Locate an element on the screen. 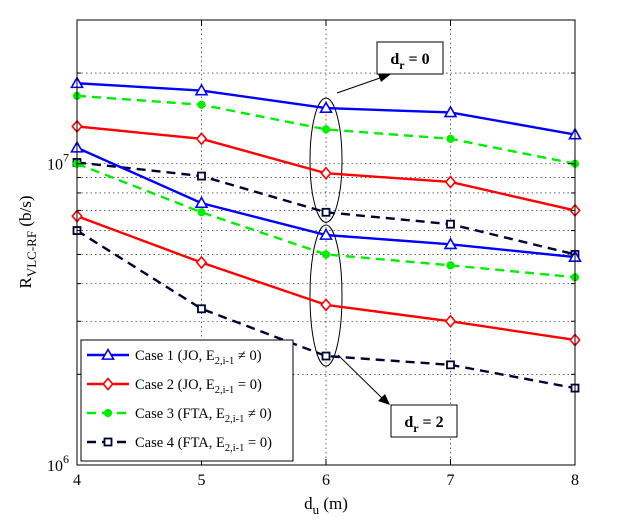 This screenshot has width=628, height=521. annotation-upper-arrow is located at coordinates (358, 85).